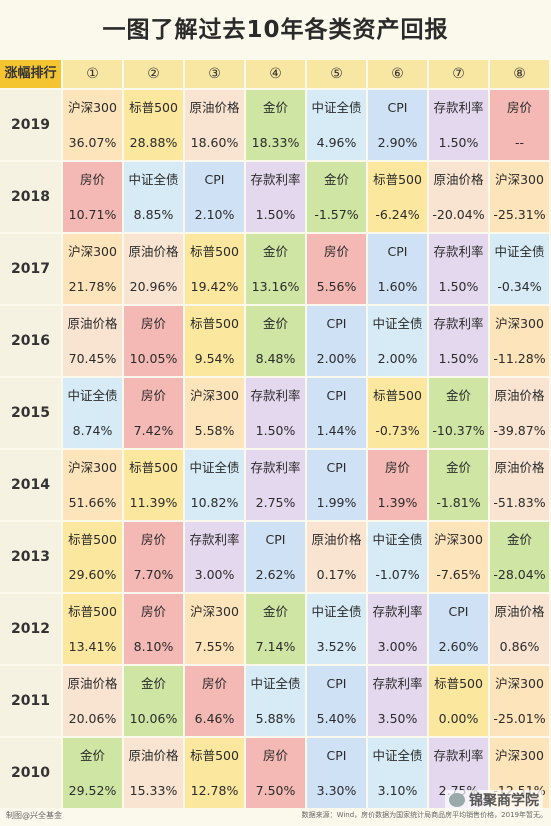 This screenshot has height=826, width=551. I want to click on watermark: 锦聚商学院, so click(494, 800).